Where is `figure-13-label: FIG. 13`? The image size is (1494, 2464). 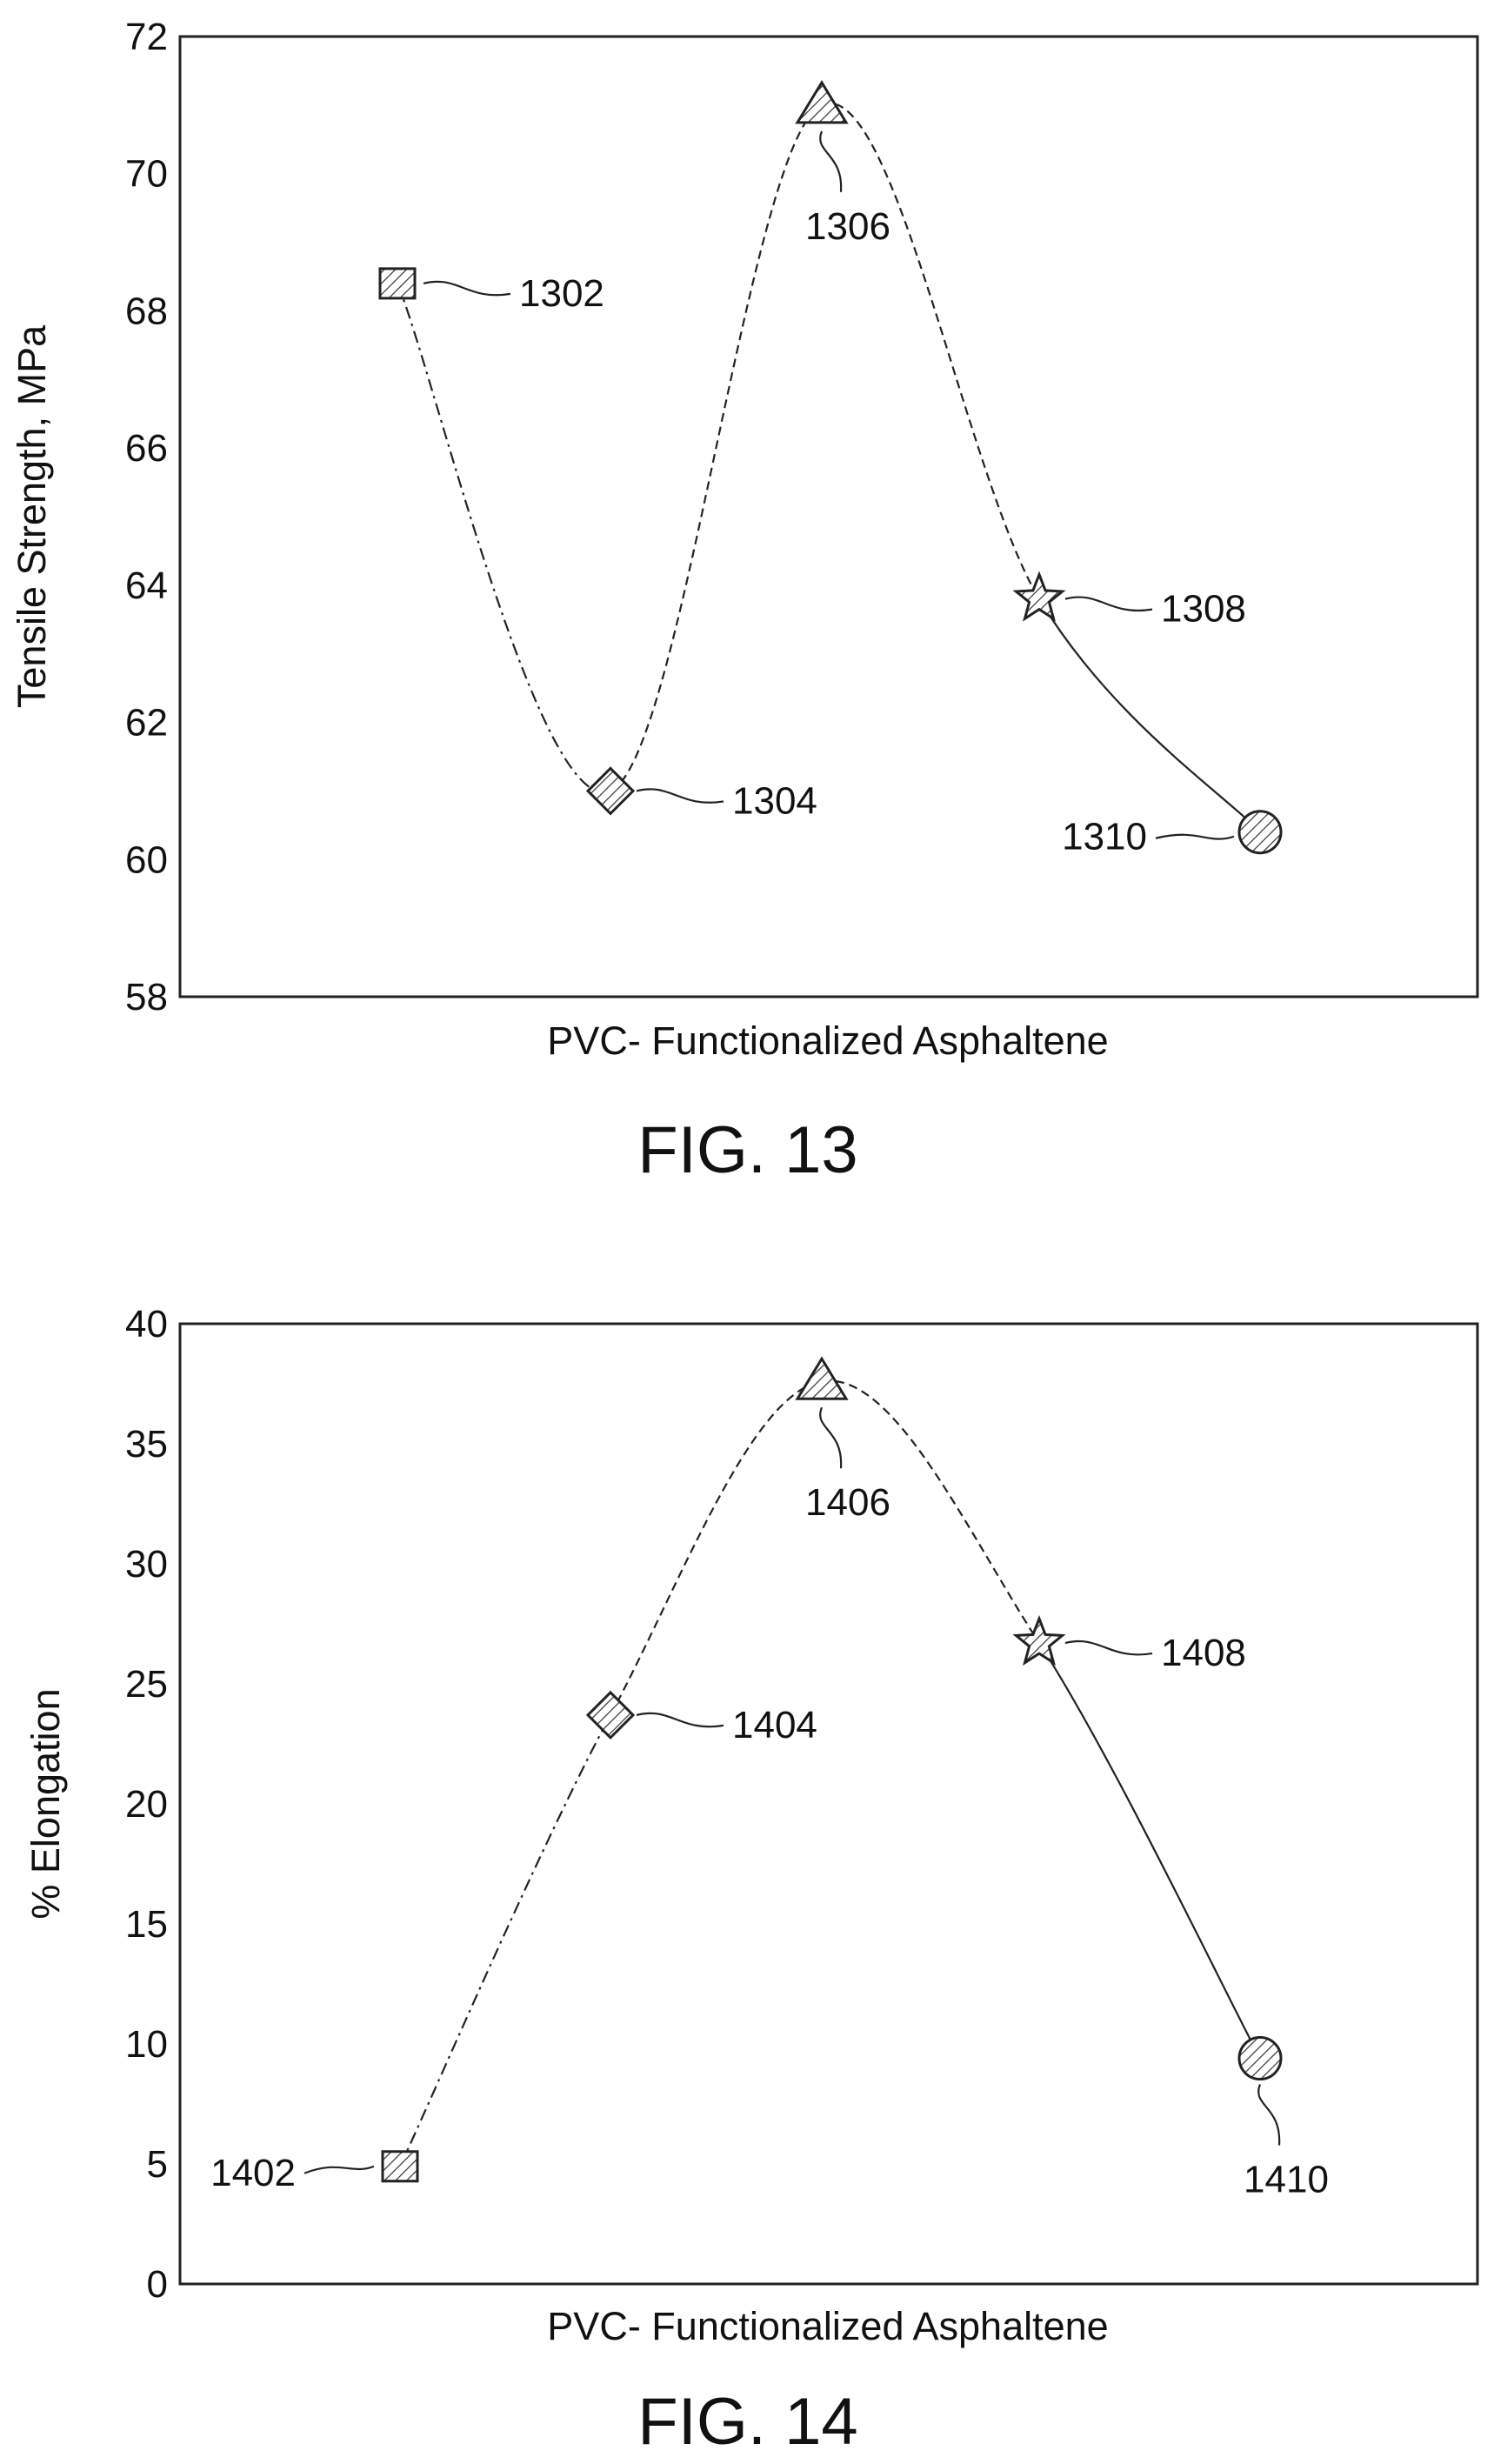 figure-13-label: FIG. 13 is located at coordinates (747, 1150).